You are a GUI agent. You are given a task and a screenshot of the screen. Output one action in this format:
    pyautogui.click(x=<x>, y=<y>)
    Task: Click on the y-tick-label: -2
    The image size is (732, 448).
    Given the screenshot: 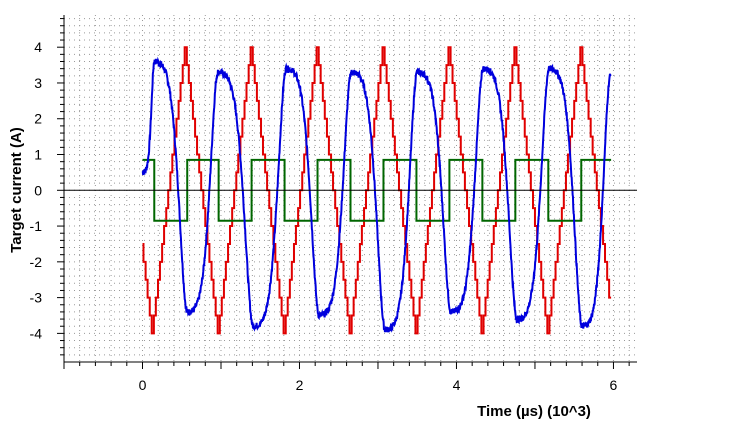 What is the action you would take?
    pyautogui.click(x=36, y=262)
    